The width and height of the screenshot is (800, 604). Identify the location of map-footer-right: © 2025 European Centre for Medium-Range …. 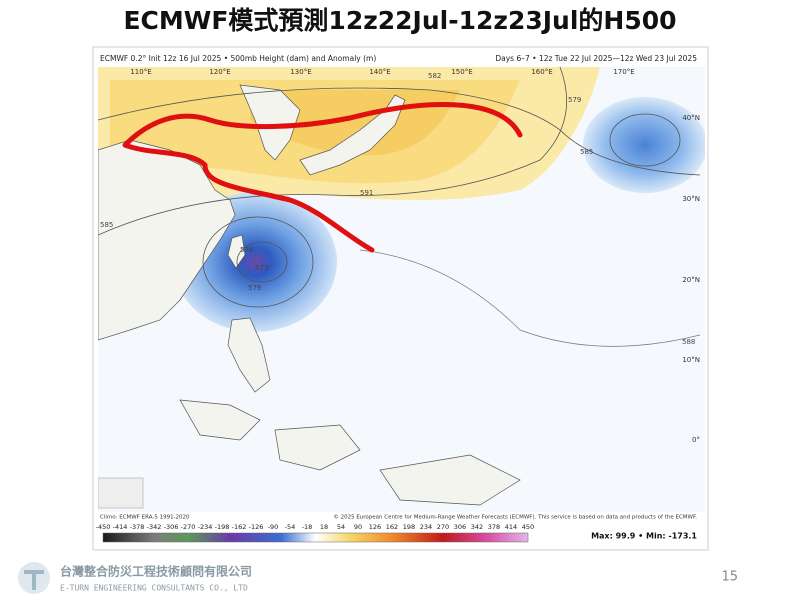
(515, 517).